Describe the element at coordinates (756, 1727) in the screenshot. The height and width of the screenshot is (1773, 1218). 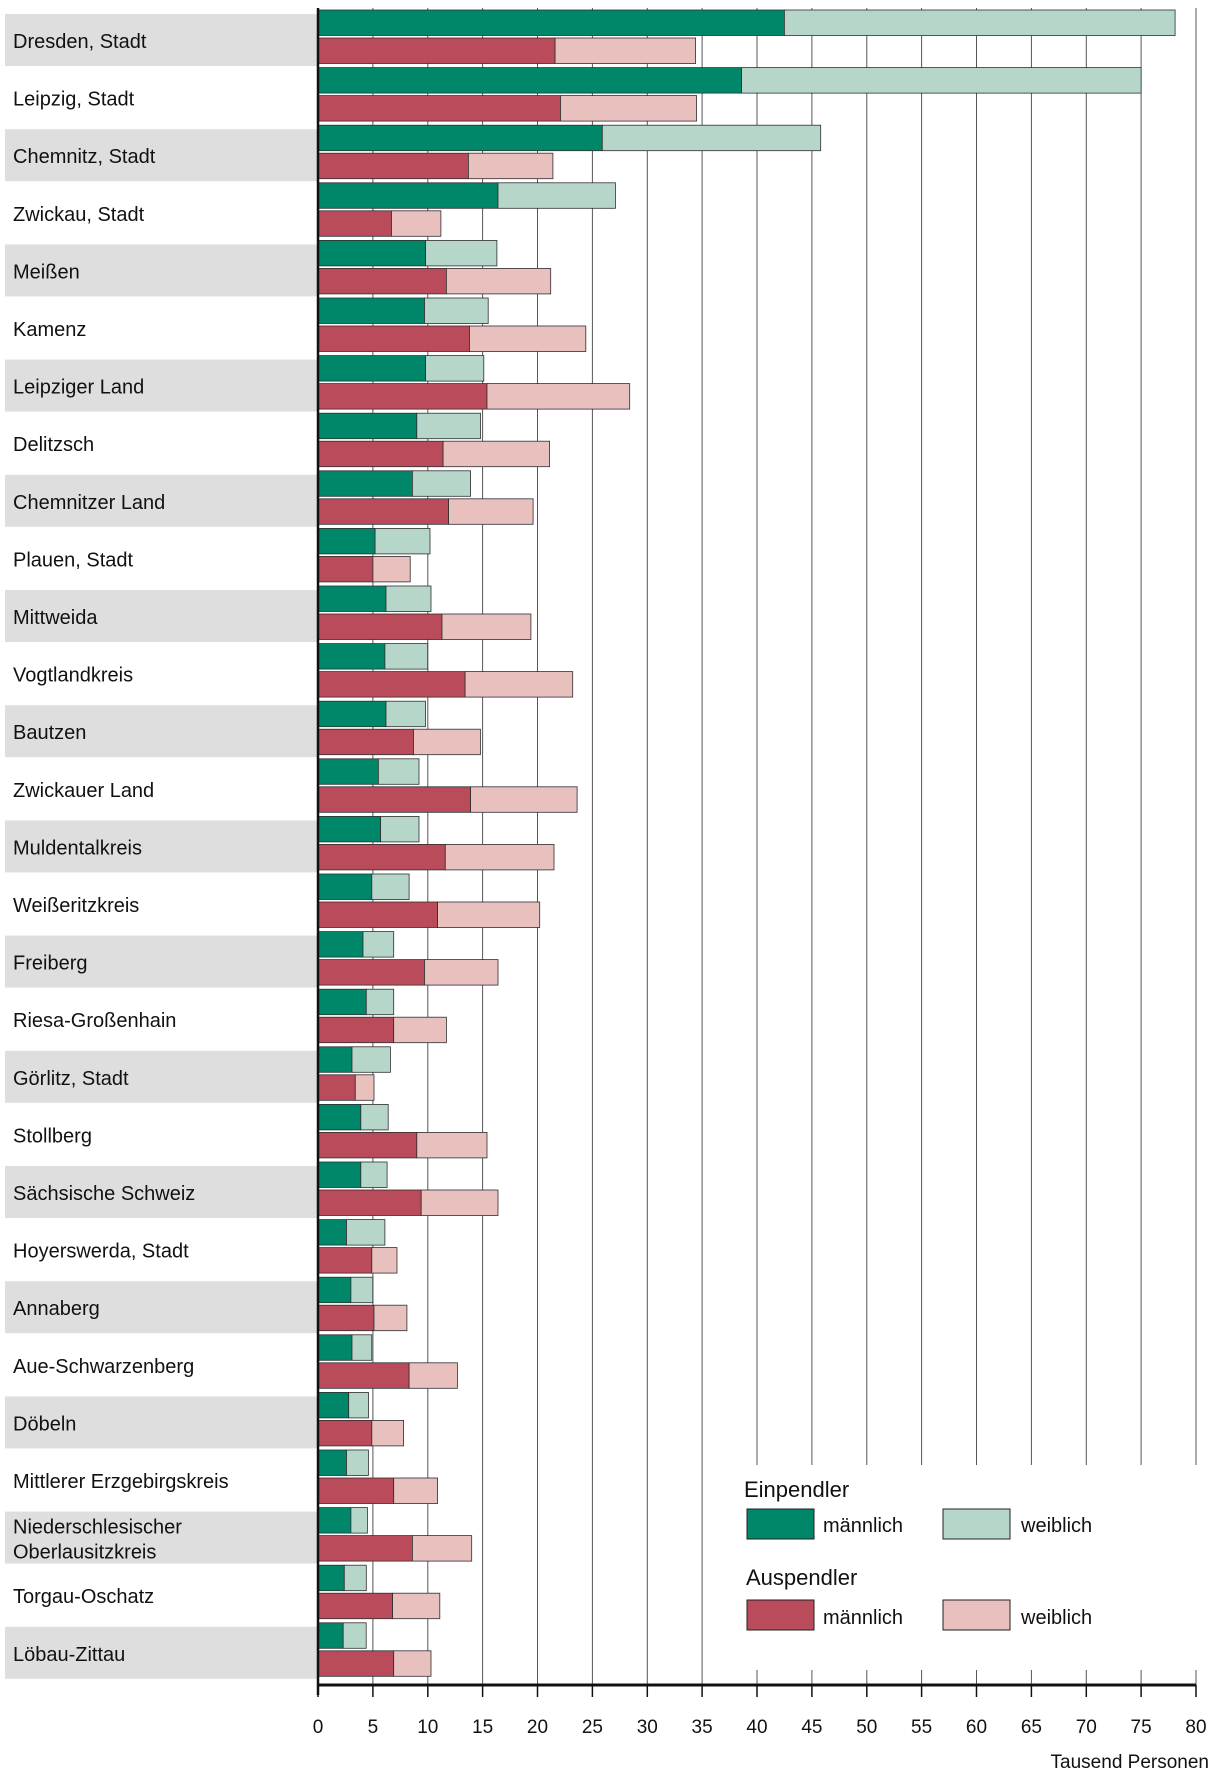
I see `x-tick-label: 40` at that location.